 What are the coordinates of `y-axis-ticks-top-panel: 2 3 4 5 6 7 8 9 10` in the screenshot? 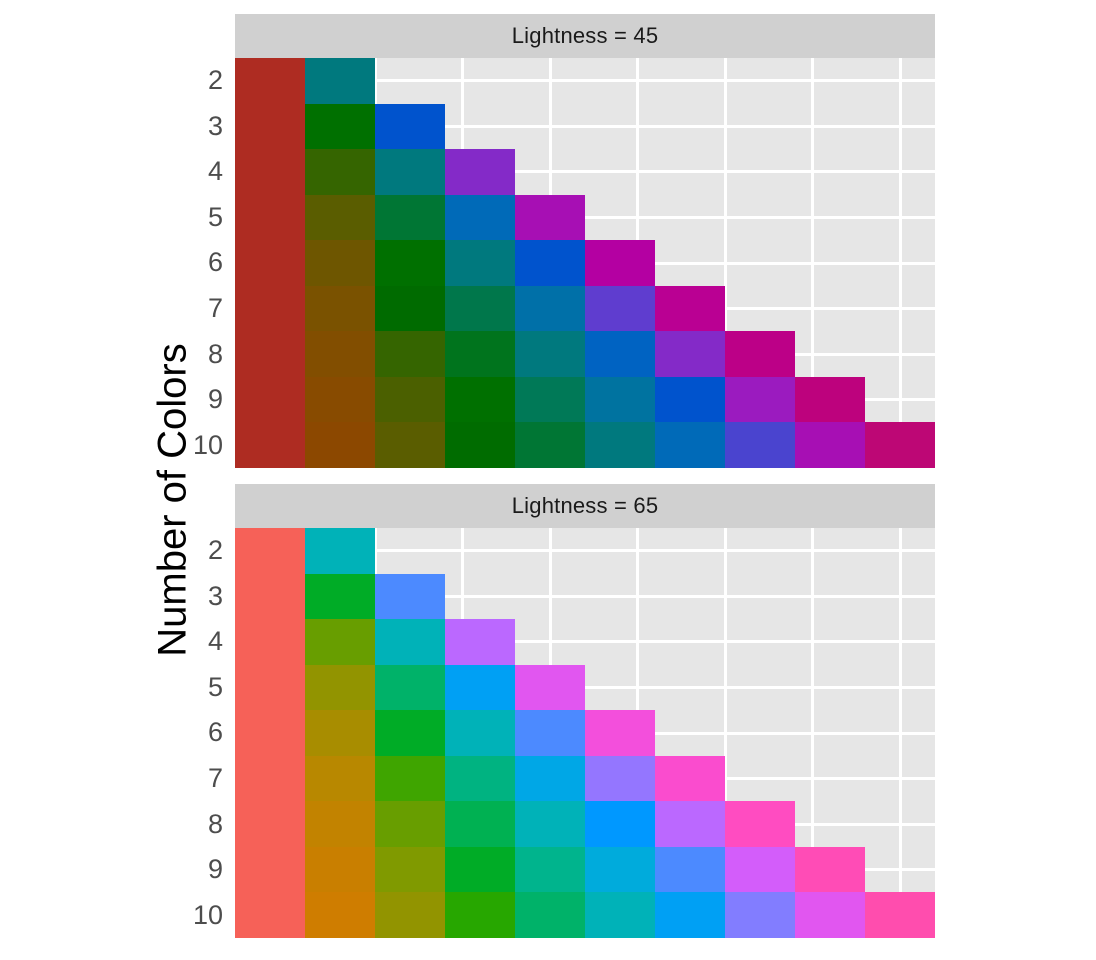 It's located at (171, 263).